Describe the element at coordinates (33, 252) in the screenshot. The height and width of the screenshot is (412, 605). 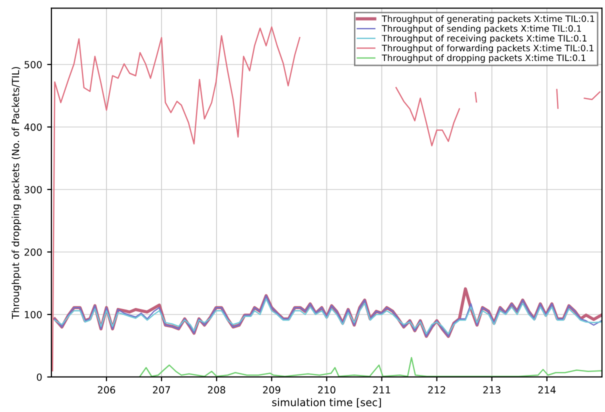
I see `y-tick-label: 200` at that location.